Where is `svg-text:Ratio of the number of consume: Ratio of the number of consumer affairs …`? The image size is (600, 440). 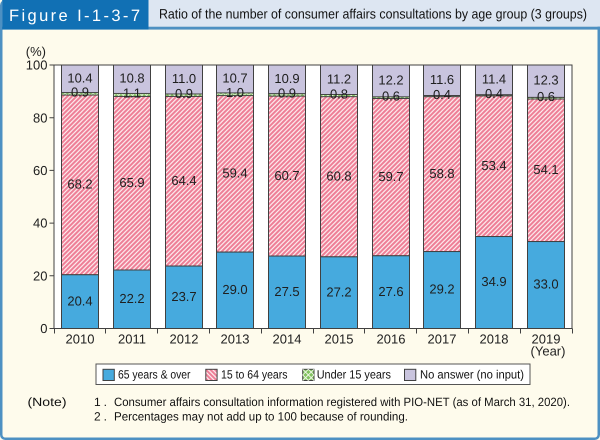 svg-text:Ratio of the number of consume: Ratio of the number of consumer affairs … is located at coordinates (373, 13).